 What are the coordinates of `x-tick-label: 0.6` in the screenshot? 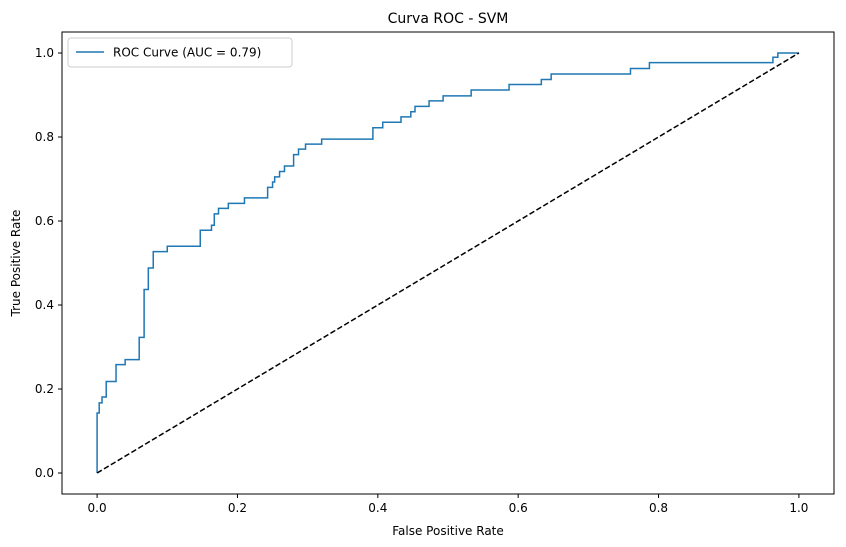 It's located at (518, 508).